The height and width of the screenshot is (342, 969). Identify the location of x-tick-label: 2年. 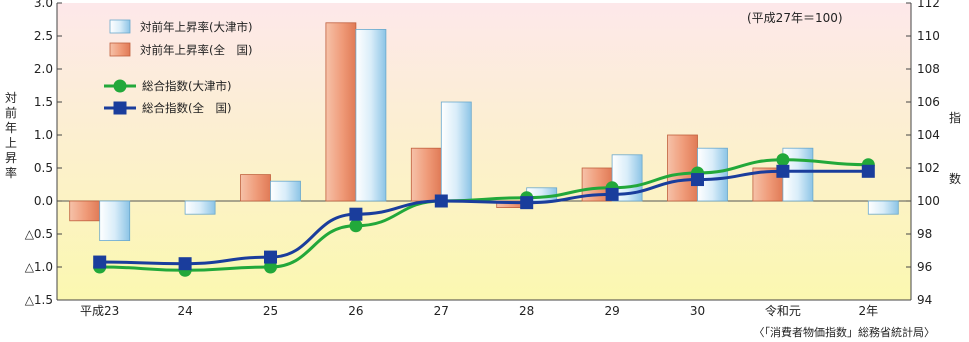
(868, 311).